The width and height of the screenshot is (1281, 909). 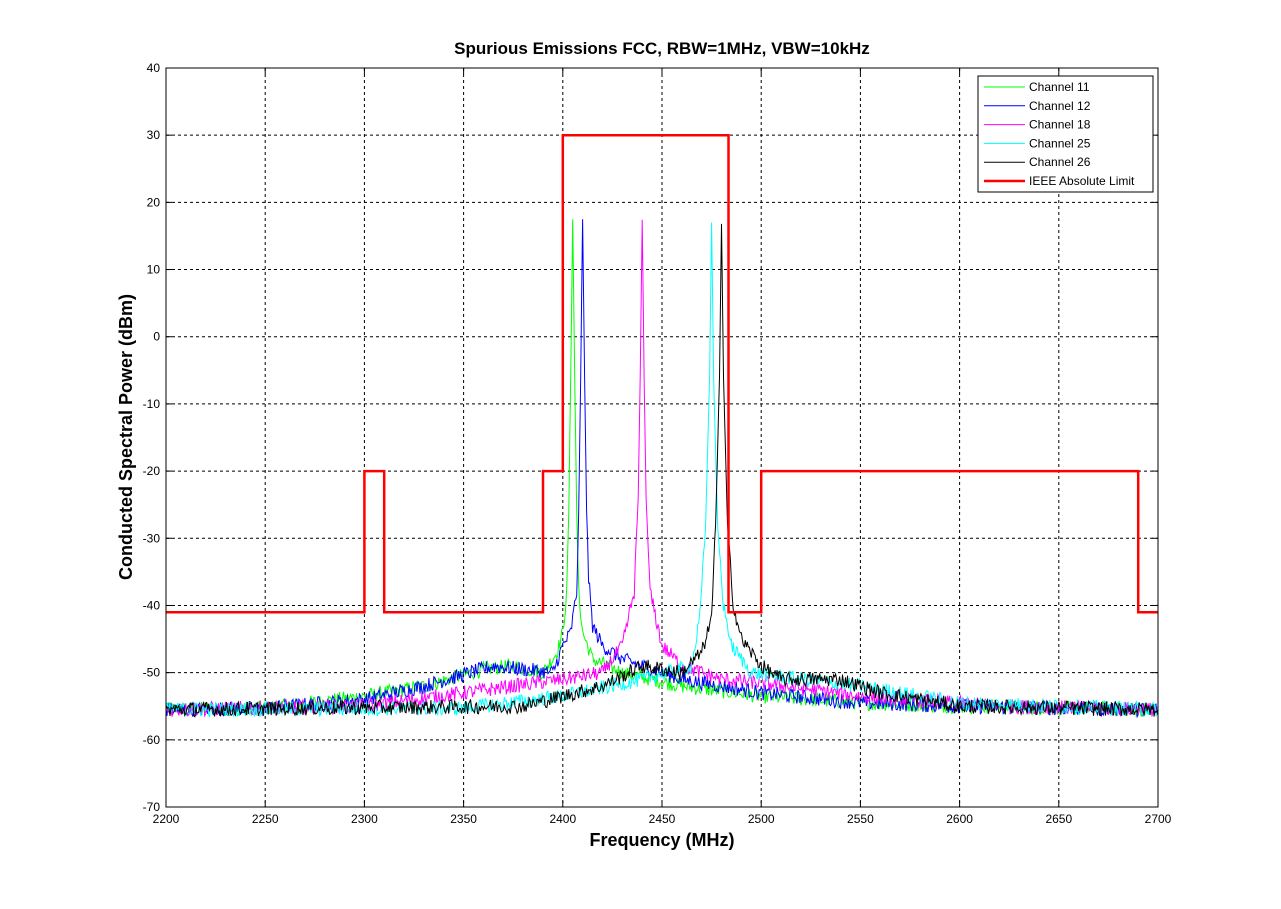 What do you see at coordinates (1058, 819) in the screenshot?
I see `x-tick-label: 2650` at bounding box center [1058, 819].